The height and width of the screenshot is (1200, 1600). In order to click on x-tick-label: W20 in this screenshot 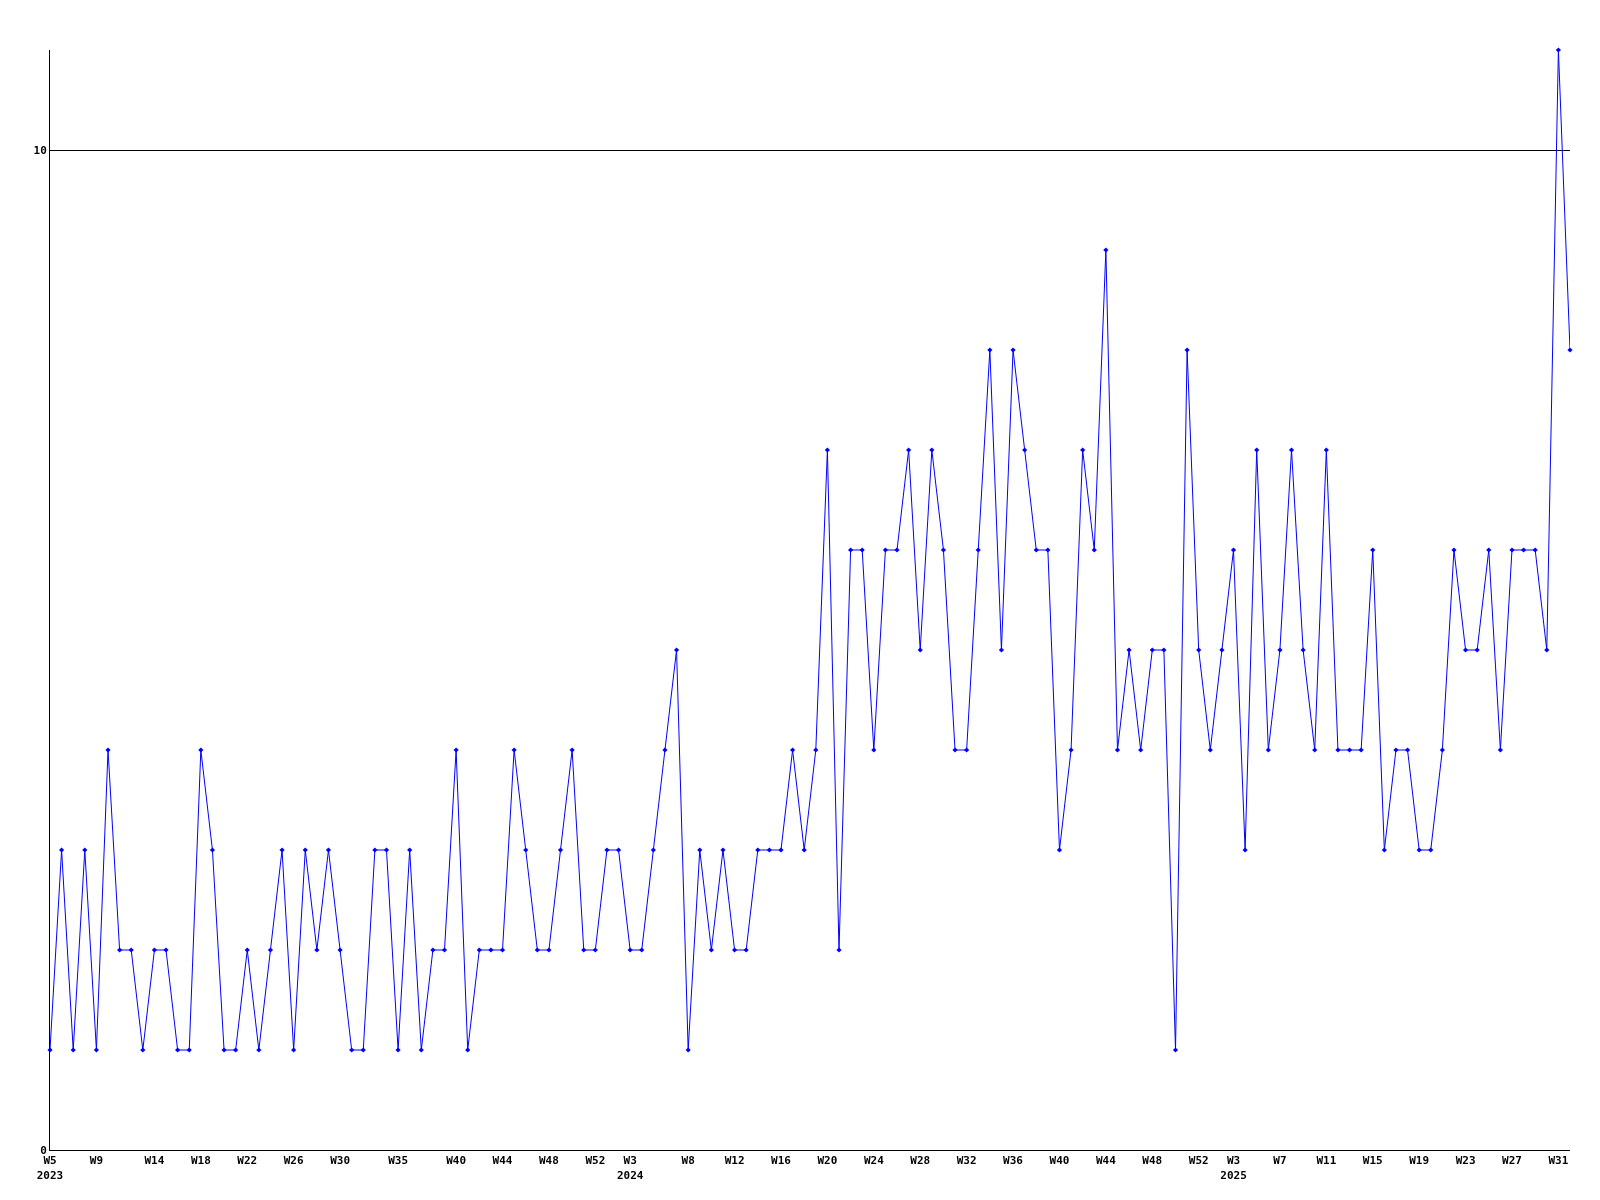, I will do `click(827, 1161)`.